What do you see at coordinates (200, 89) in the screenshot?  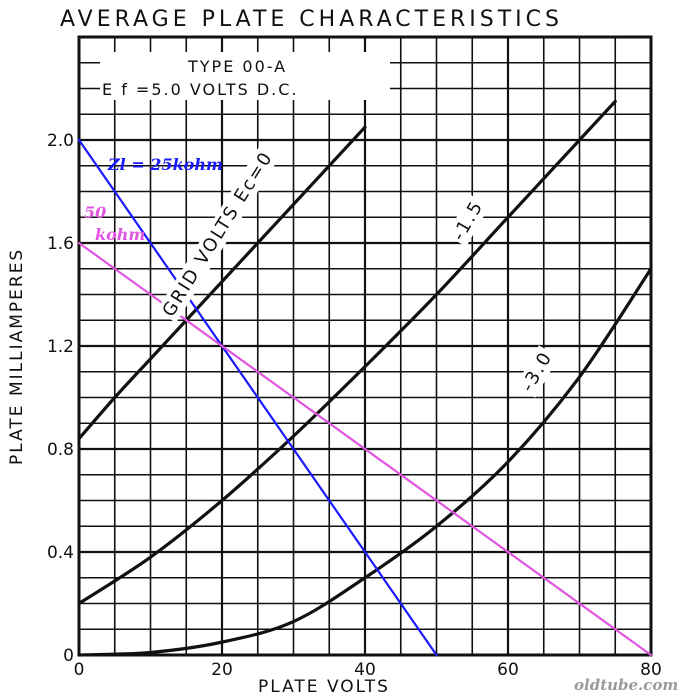 I see `info-filament: E f =5.0 VOLTS D.C.` at bounding box center [200, 89].